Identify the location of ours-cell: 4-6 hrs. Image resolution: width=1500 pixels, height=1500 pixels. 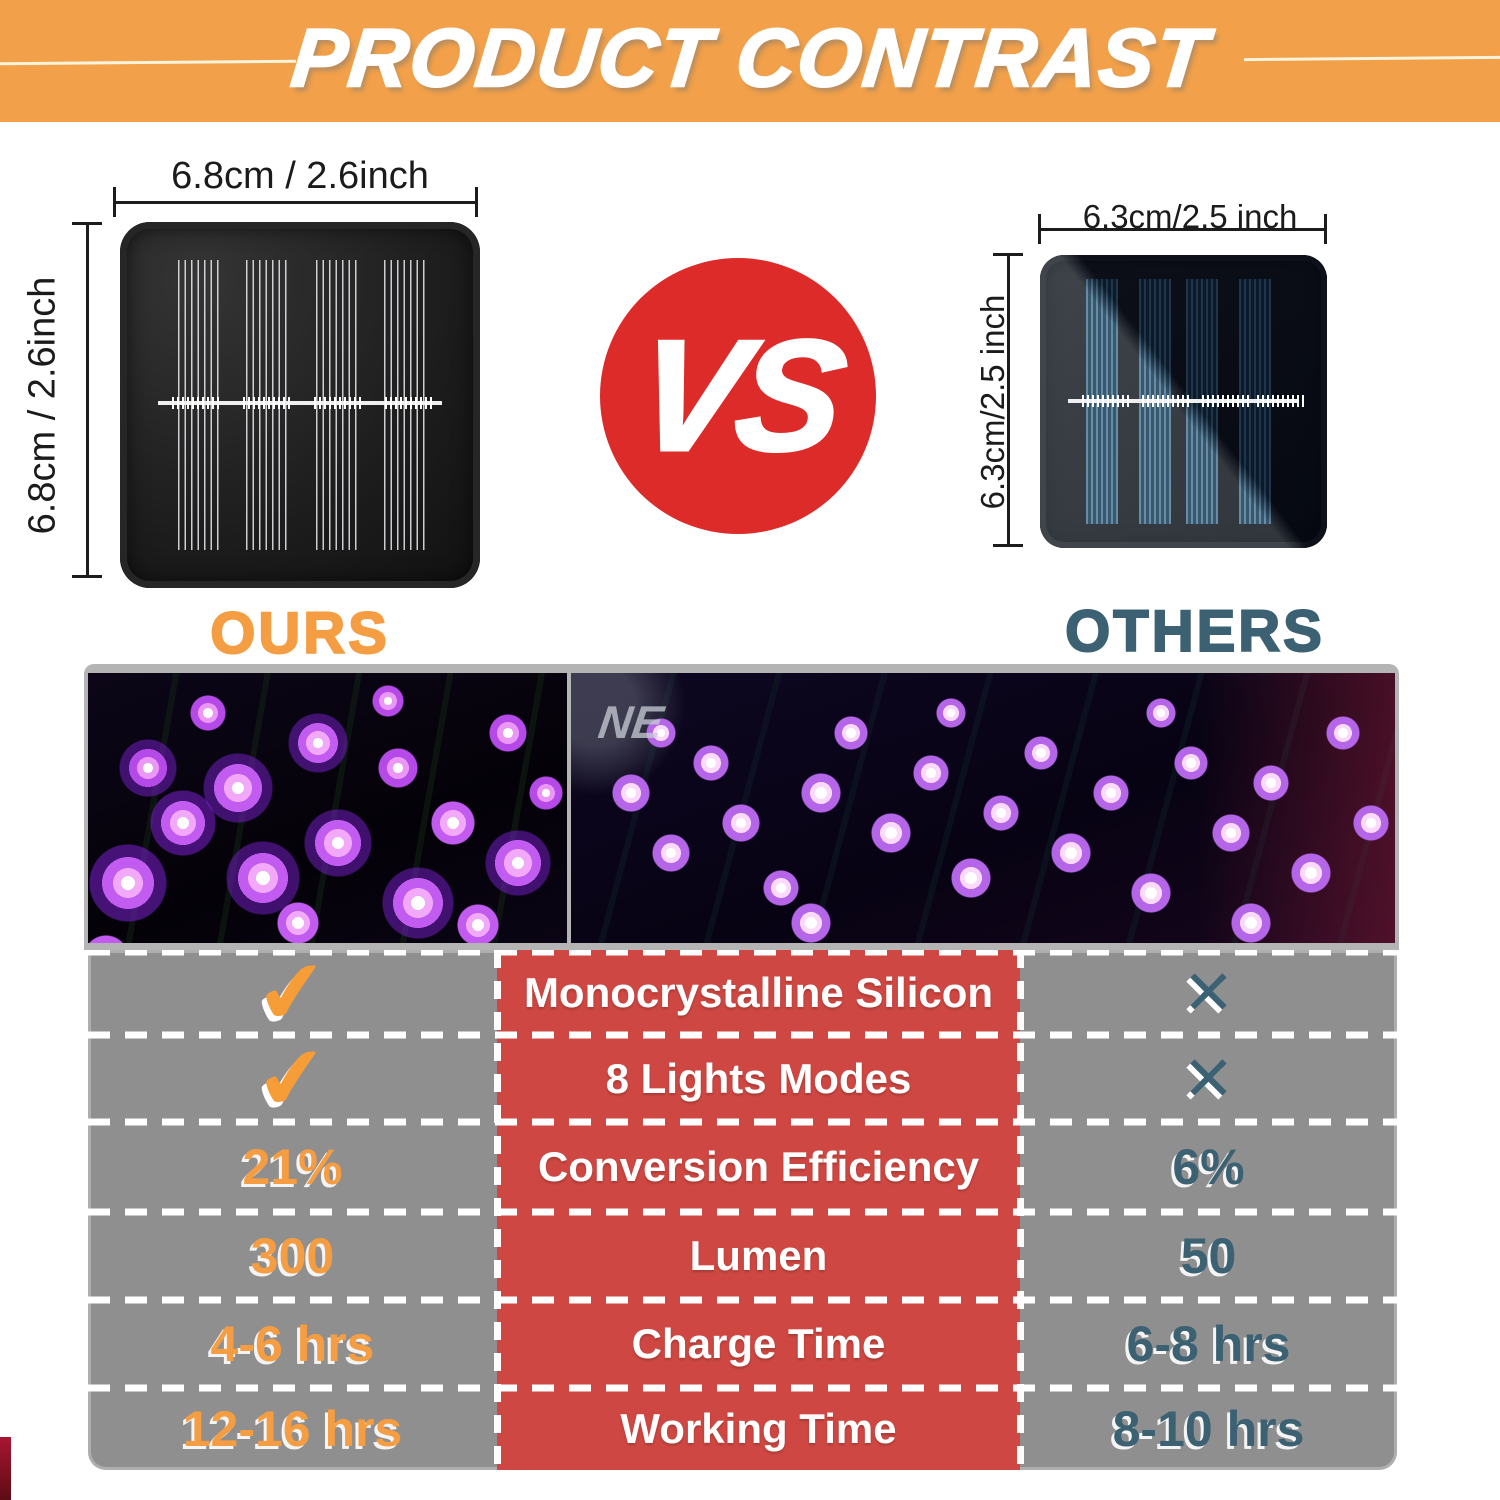
(292, 1344).